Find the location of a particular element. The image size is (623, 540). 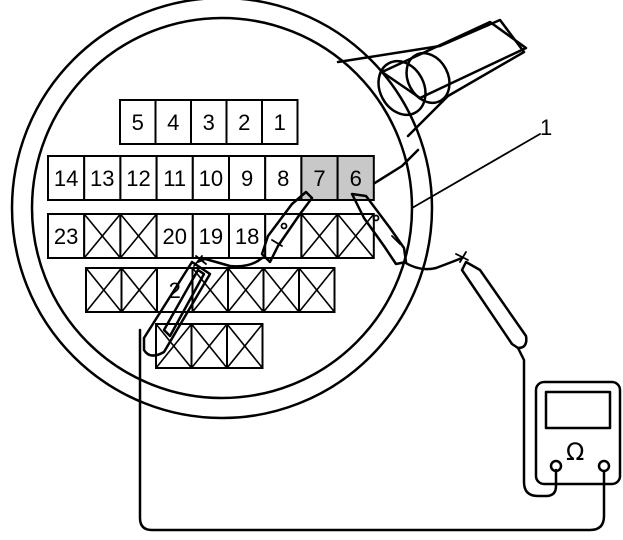

callout-label: 1 is located at coordinates (546, 127).